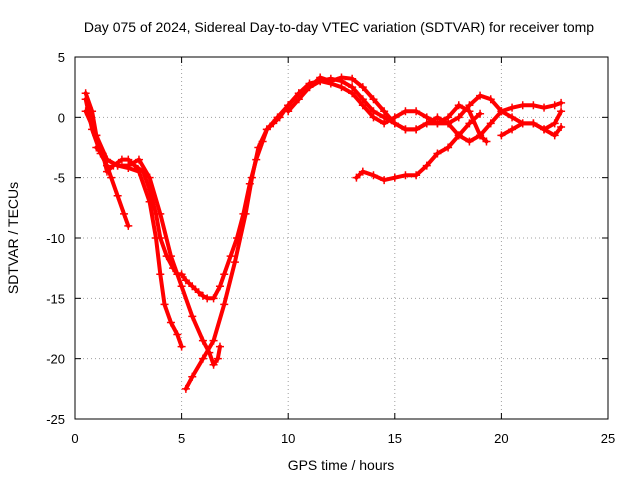  I want to click on y-tick-label: -25, so click(55, 419).